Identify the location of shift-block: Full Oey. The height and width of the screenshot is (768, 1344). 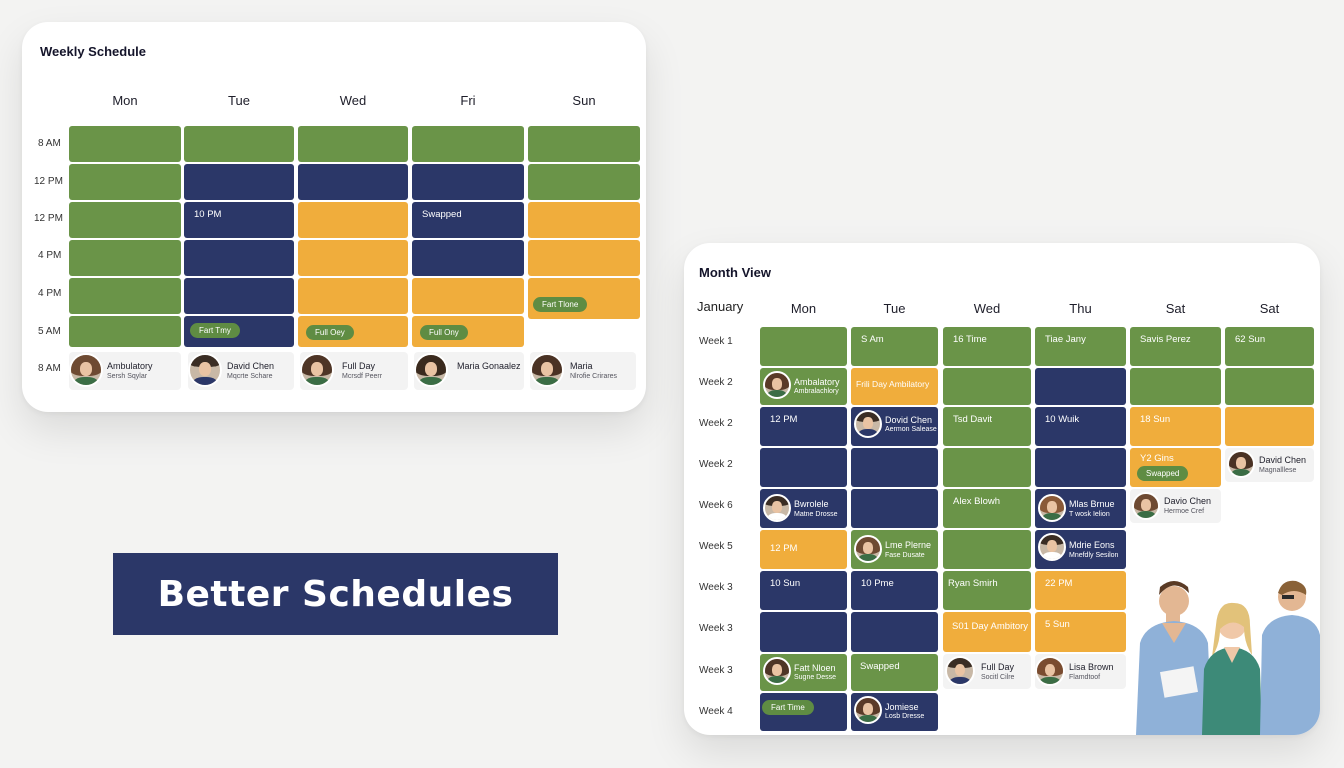
(353, 331).